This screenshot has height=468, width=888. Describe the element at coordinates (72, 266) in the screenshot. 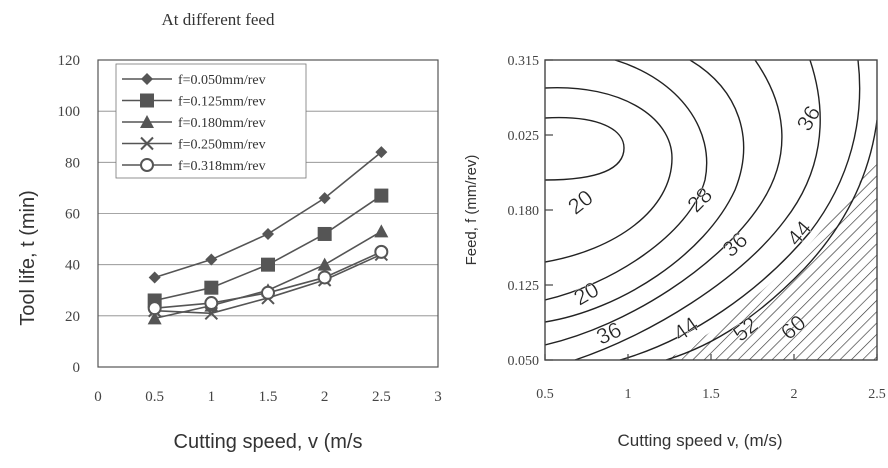

I see `y-tick-label: 40` at that location.